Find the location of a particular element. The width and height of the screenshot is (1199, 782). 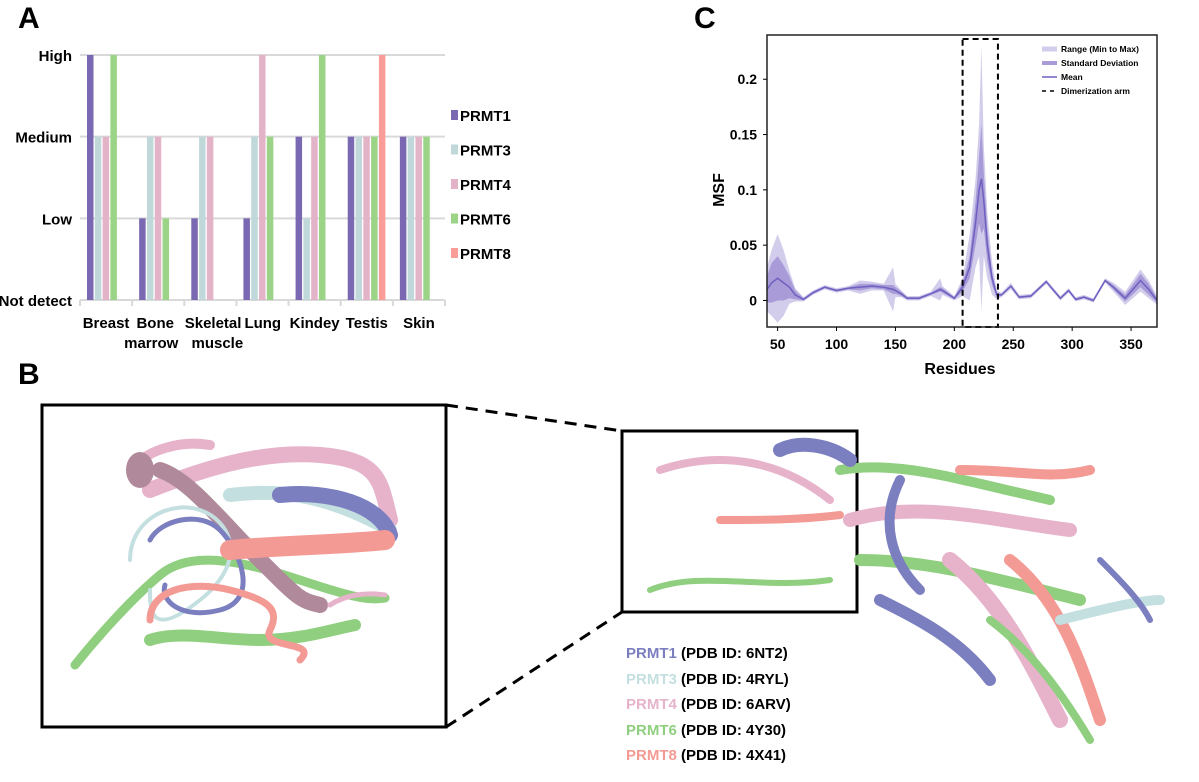

y-tick-label: 0.2 is located at coordinates (748, 79).